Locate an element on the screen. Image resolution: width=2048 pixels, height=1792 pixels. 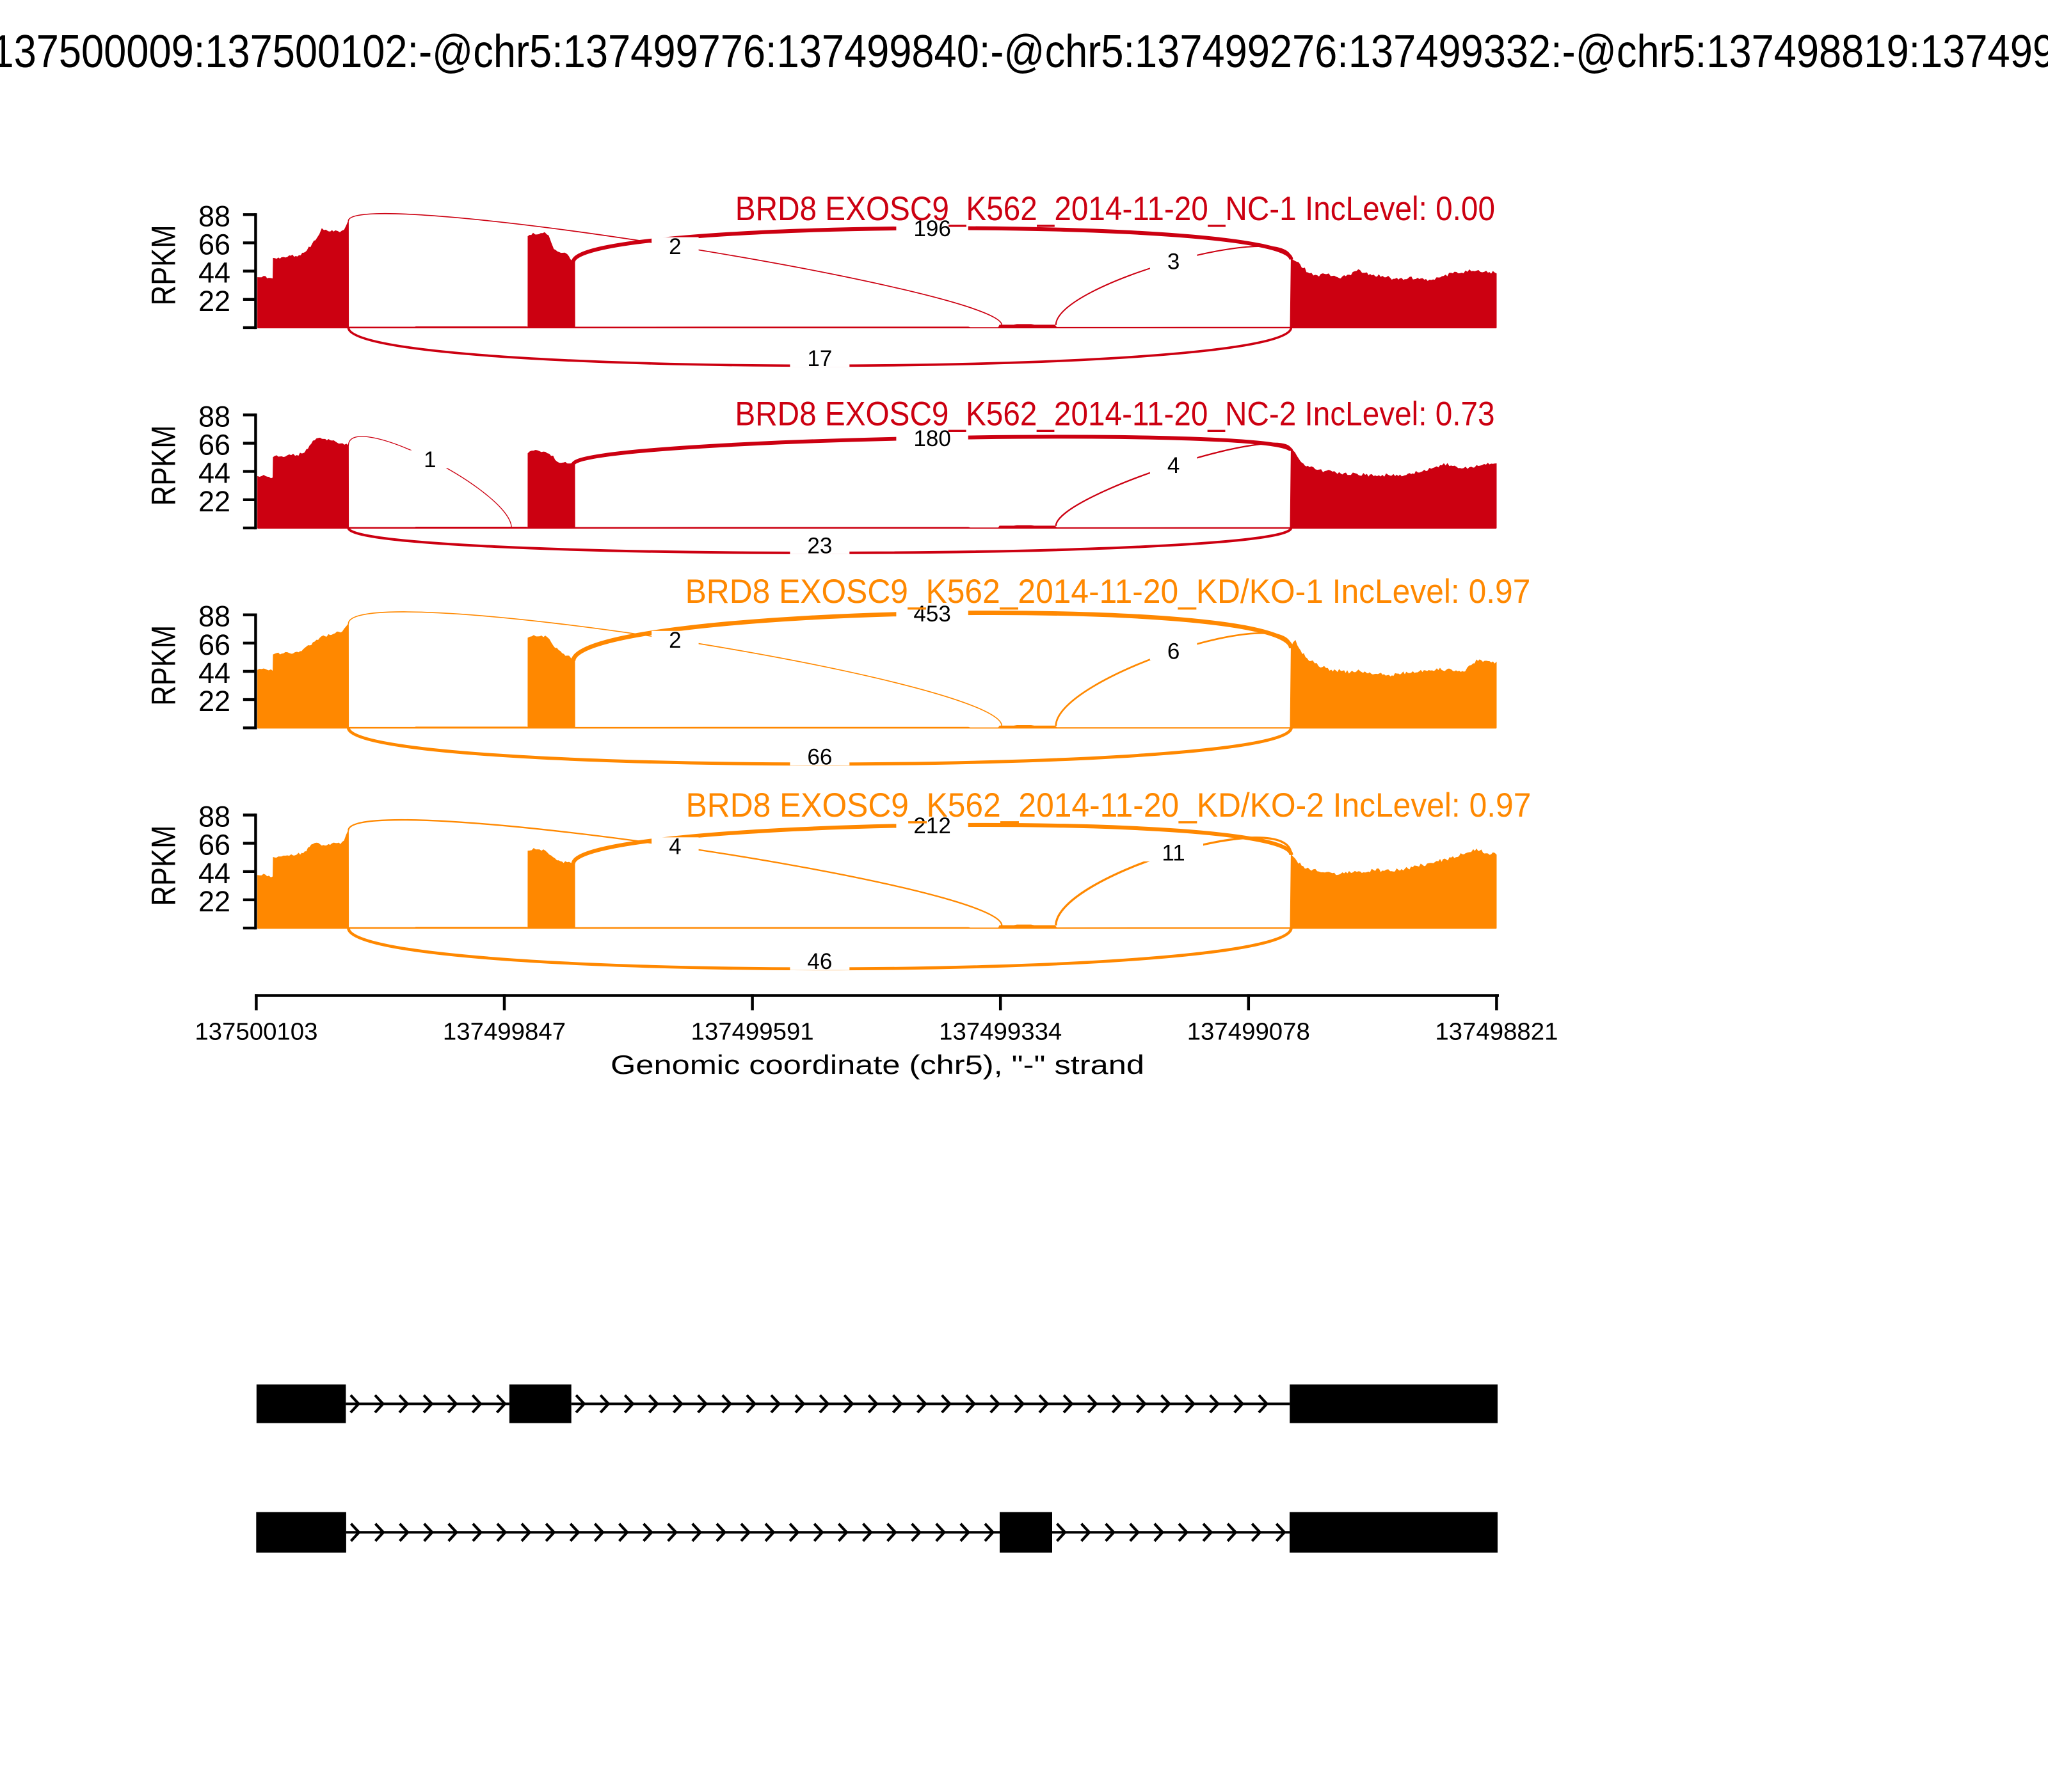
svg-text: 6 is located at coordinates (1173, 651).